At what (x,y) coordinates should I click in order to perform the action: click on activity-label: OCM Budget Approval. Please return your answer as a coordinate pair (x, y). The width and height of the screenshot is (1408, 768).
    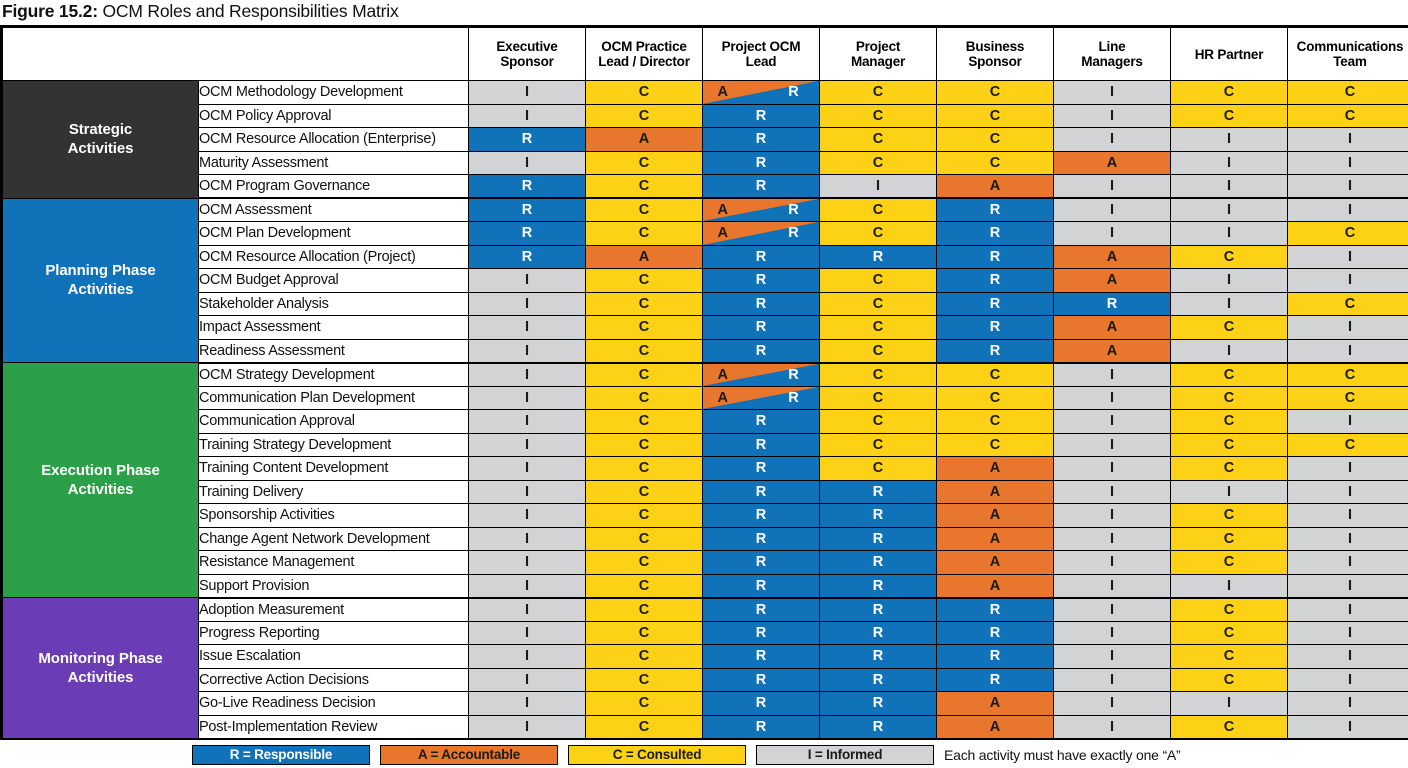
    Looking at the image, I should click on (333, 280).